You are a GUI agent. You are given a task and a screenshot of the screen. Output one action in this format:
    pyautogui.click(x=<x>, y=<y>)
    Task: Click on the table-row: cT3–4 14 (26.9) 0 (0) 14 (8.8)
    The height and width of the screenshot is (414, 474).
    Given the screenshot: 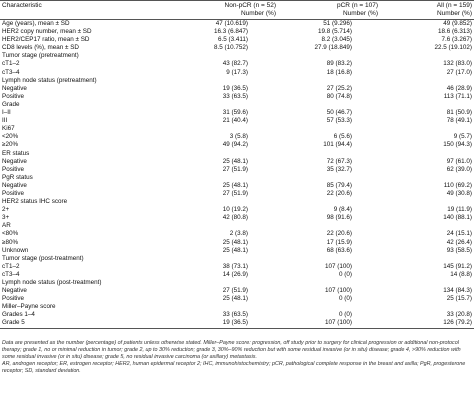 What is the action you would take?
    pyautogui.click(x=237, y=275)
    